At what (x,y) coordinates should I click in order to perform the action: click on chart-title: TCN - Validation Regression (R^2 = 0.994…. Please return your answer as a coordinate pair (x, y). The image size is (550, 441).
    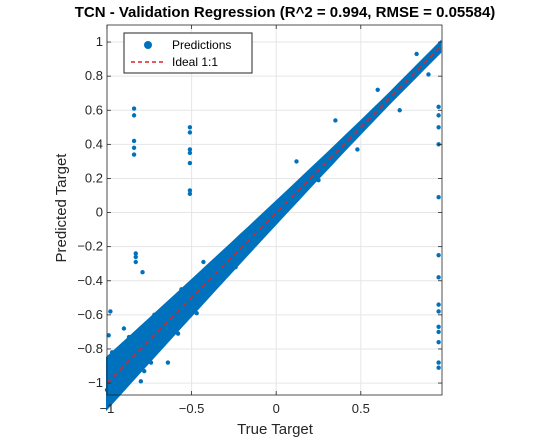
    Looking at the image, I should click on (285, 12).